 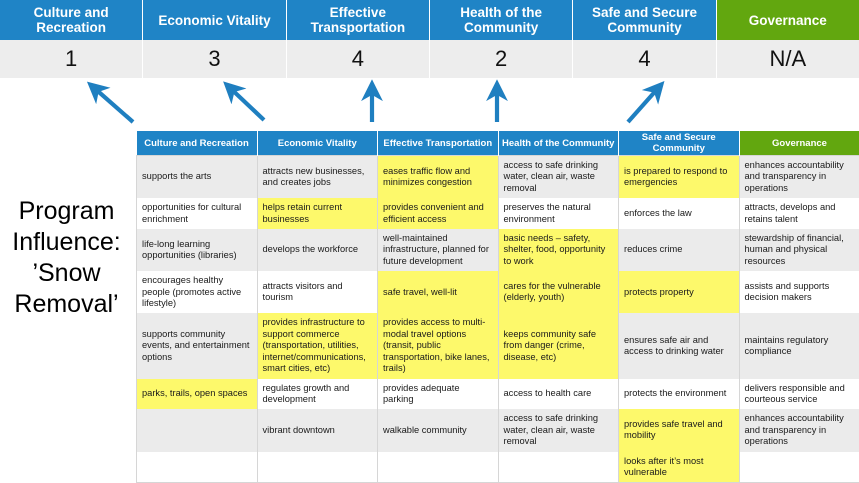 I want to click on scorecard-value-safe-and-secure-community: 4, so click(x=644, y=59).